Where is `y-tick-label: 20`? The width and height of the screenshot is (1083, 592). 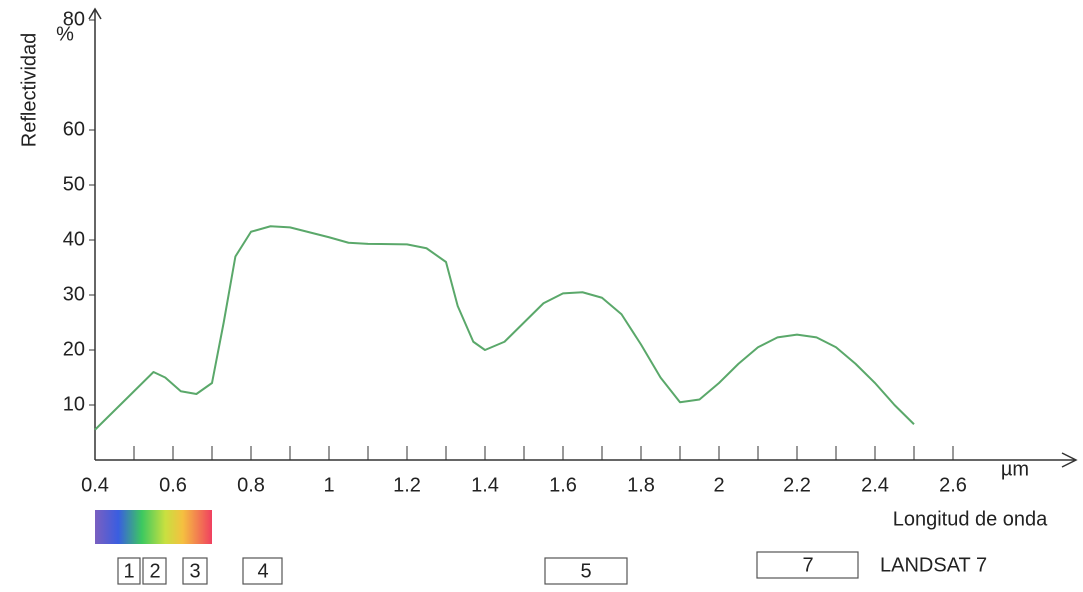 y-tick-label: 20 is located at coordinates (74, 349).